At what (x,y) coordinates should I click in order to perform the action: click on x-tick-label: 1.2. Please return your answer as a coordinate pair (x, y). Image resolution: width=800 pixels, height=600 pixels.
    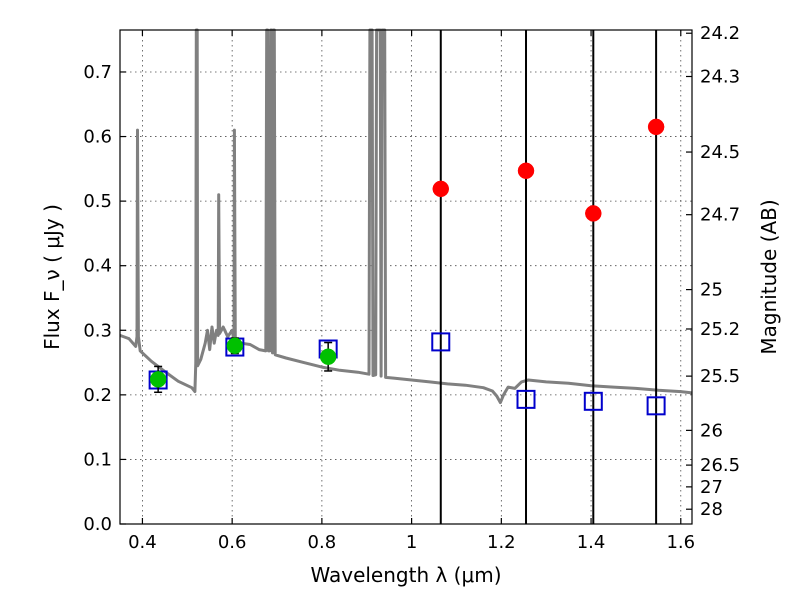
    Looking at the image, I should click on (501, 542).